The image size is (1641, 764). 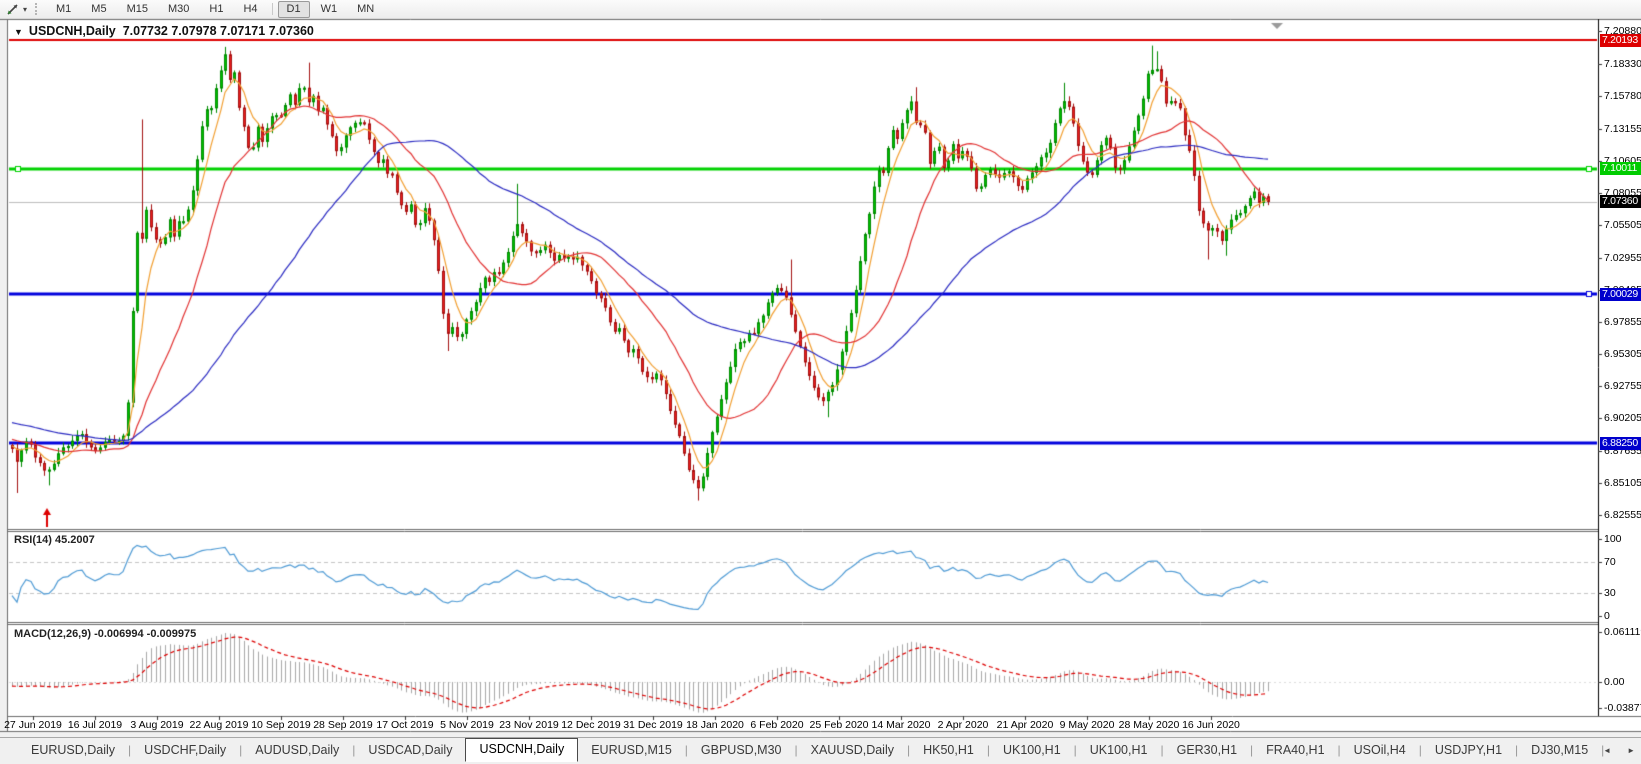 I want to click on date-tick-label: 25 Feb 2020, so click(x=839, y=725).